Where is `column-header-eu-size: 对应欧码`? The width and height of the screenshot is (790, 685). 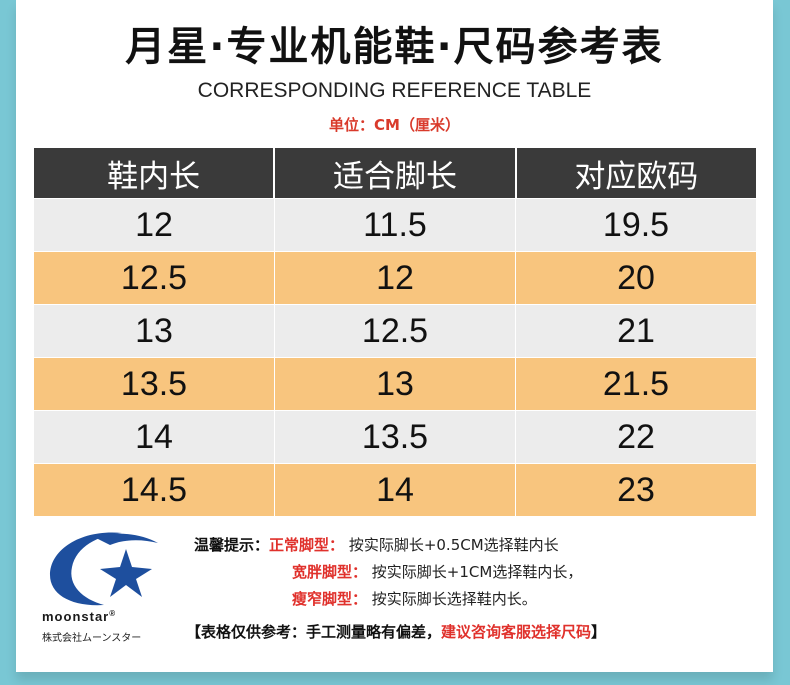
column-header-eu-size: 对应欧码 is located at coordinates (635, 173).